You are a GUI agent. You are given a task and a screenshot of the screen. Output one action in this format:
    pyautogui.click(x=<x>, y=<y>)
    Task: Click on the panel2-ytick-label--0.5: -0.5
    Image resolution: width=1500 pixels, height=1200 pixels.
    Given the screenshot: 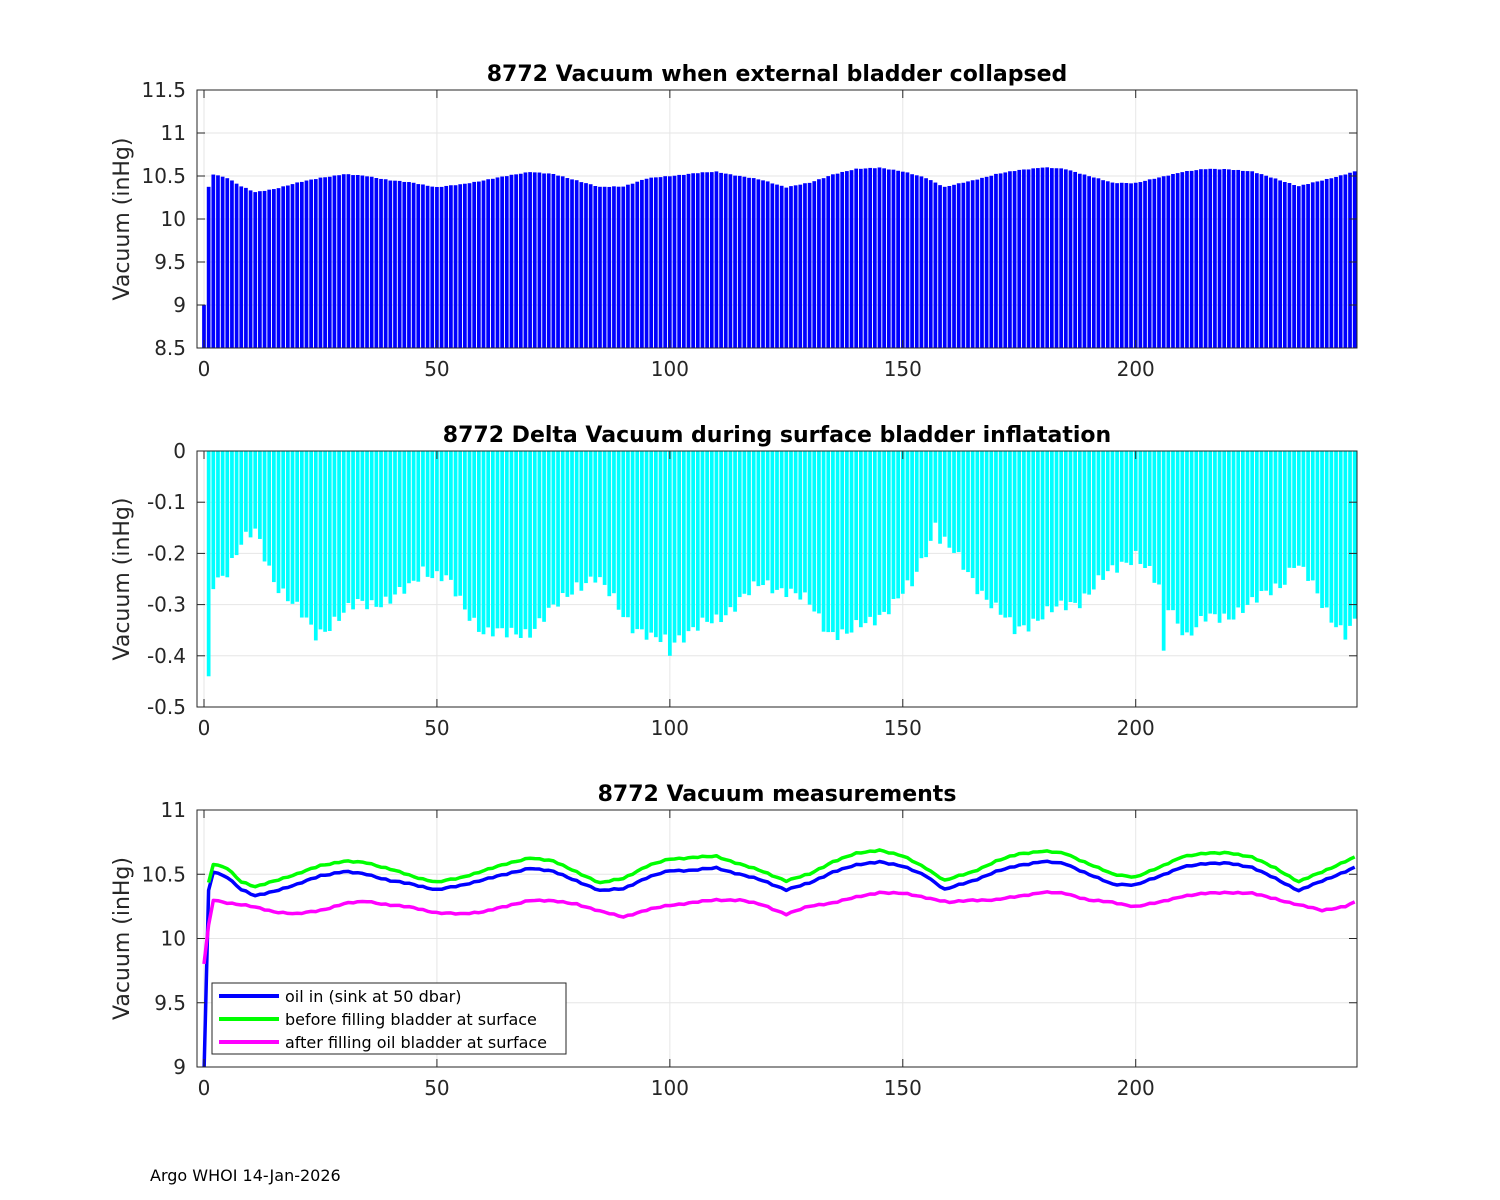 What is the action you would take?
    pyautogui.click(x=166, y=707)
    